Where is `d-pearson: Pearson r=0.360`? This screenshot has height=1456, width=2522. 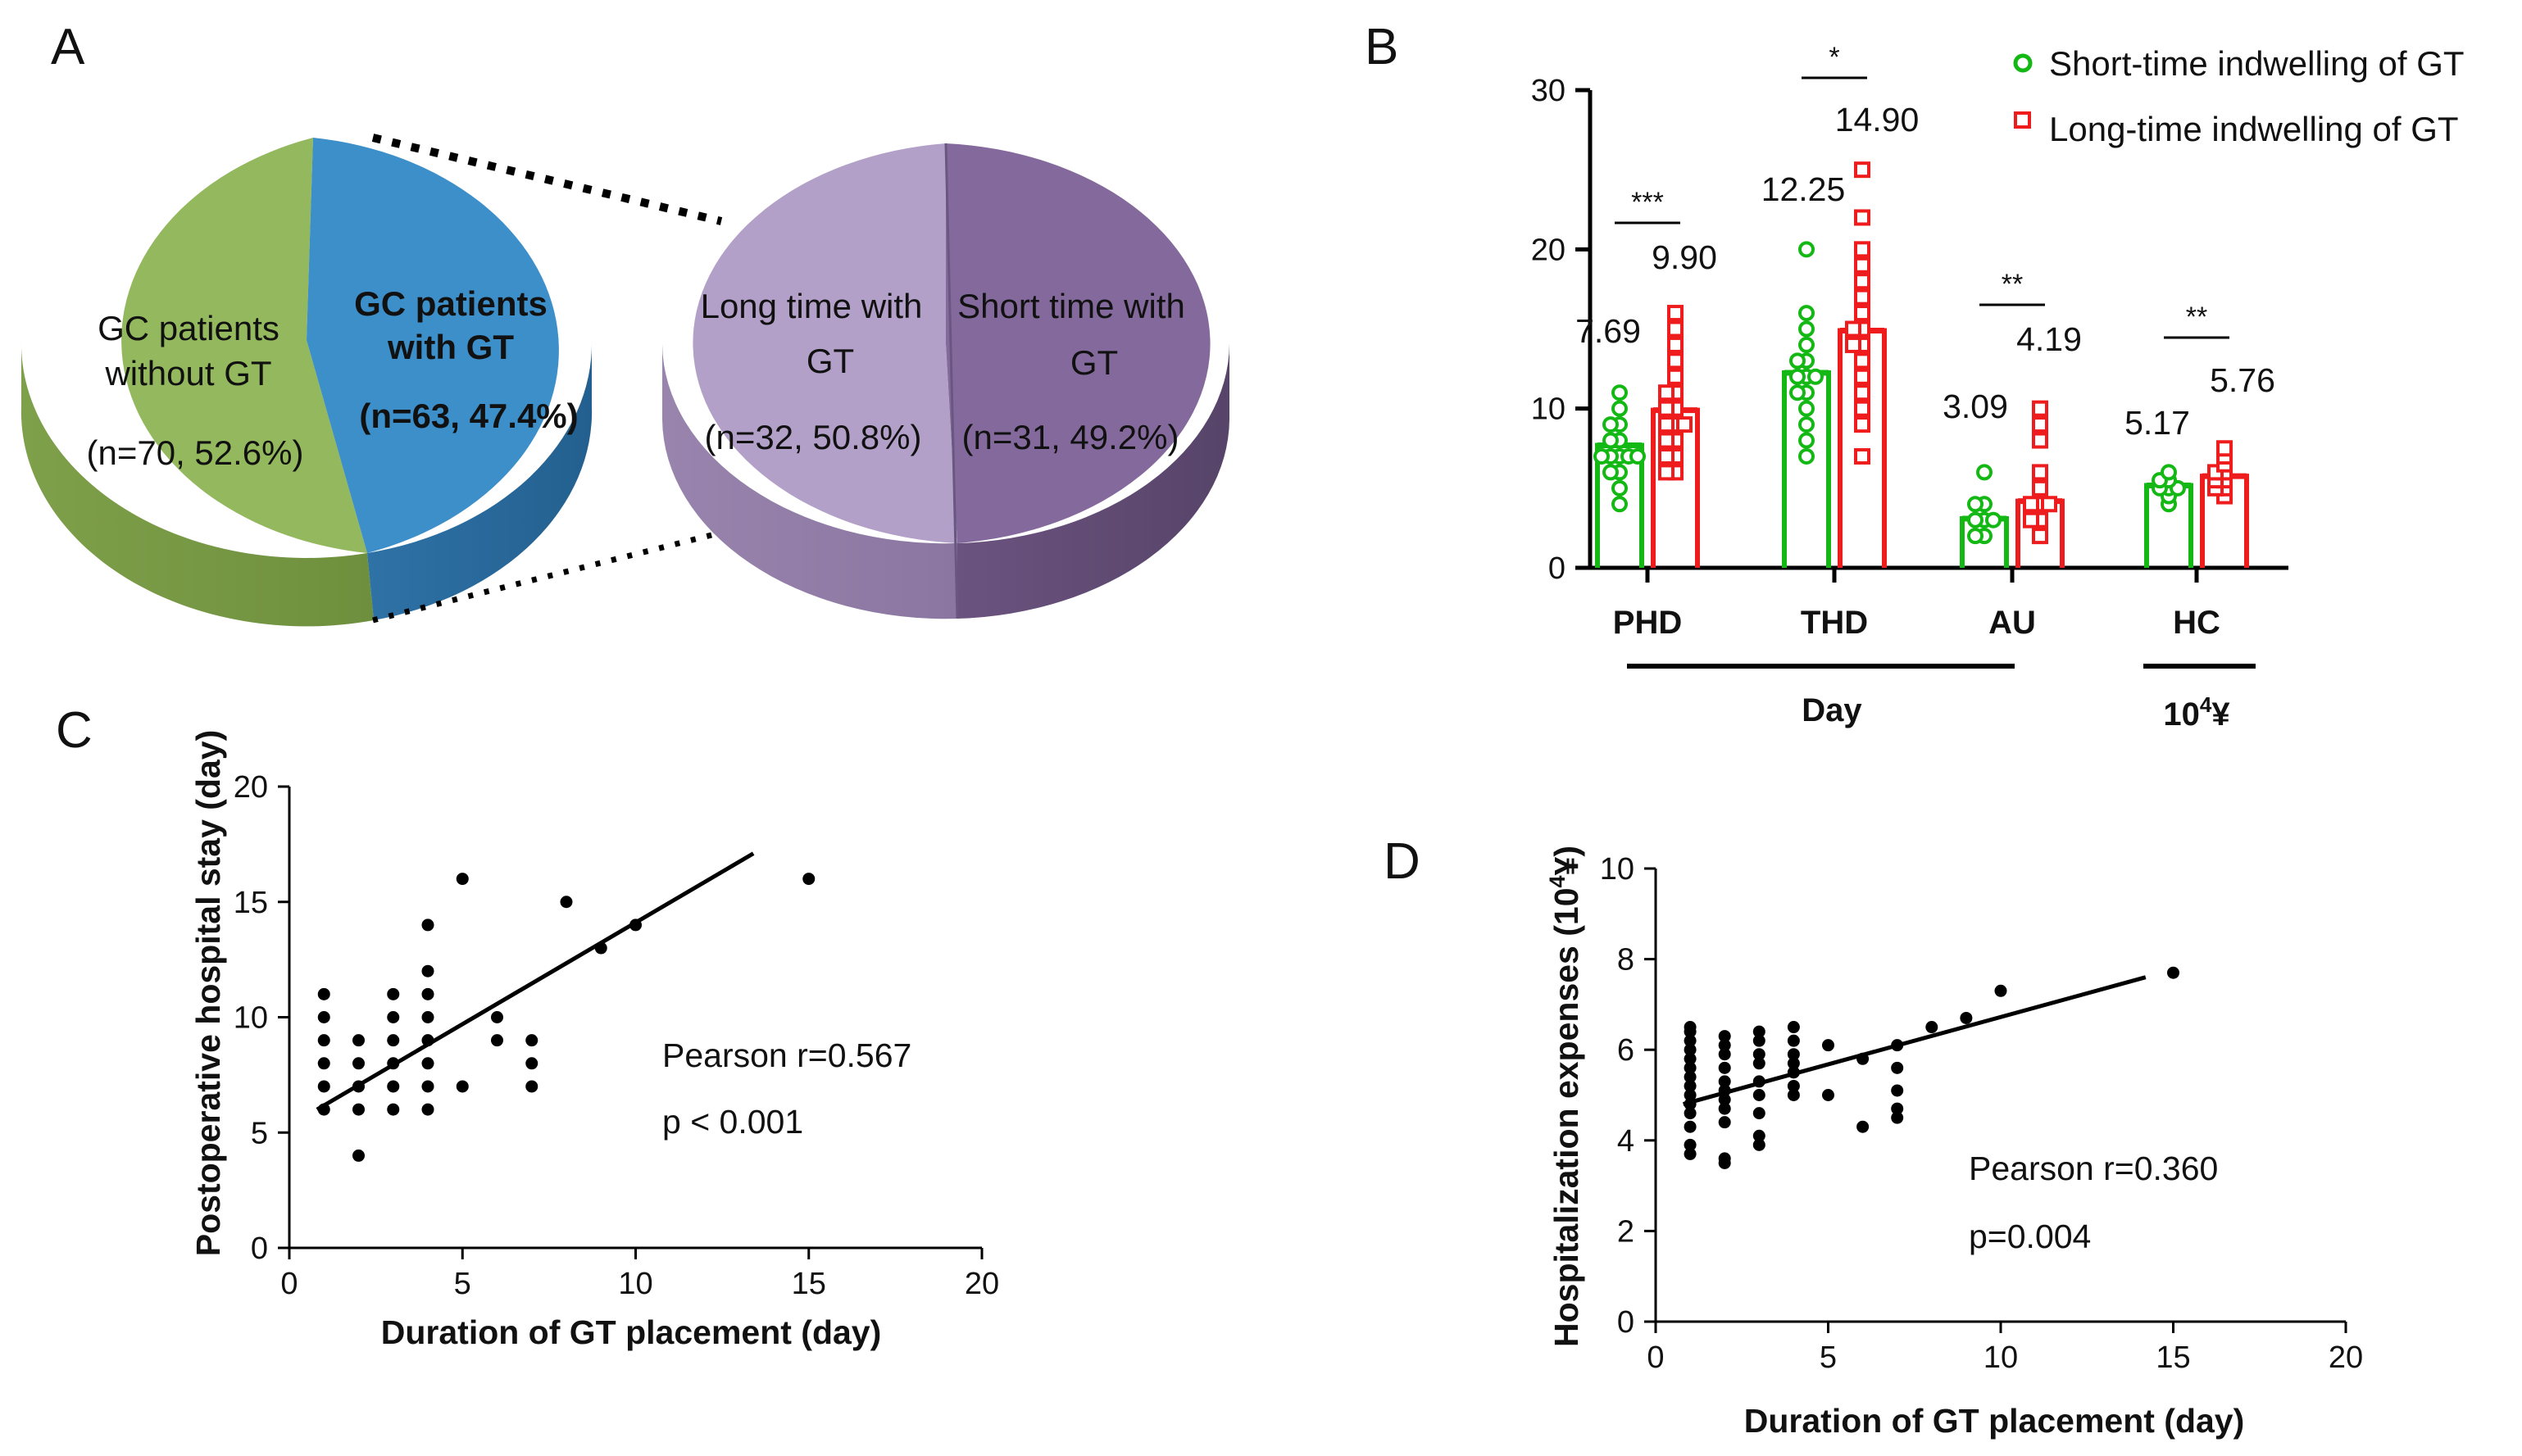
d-pearson: Pearson r=0.360 is located at coordinates (2093, 1169).